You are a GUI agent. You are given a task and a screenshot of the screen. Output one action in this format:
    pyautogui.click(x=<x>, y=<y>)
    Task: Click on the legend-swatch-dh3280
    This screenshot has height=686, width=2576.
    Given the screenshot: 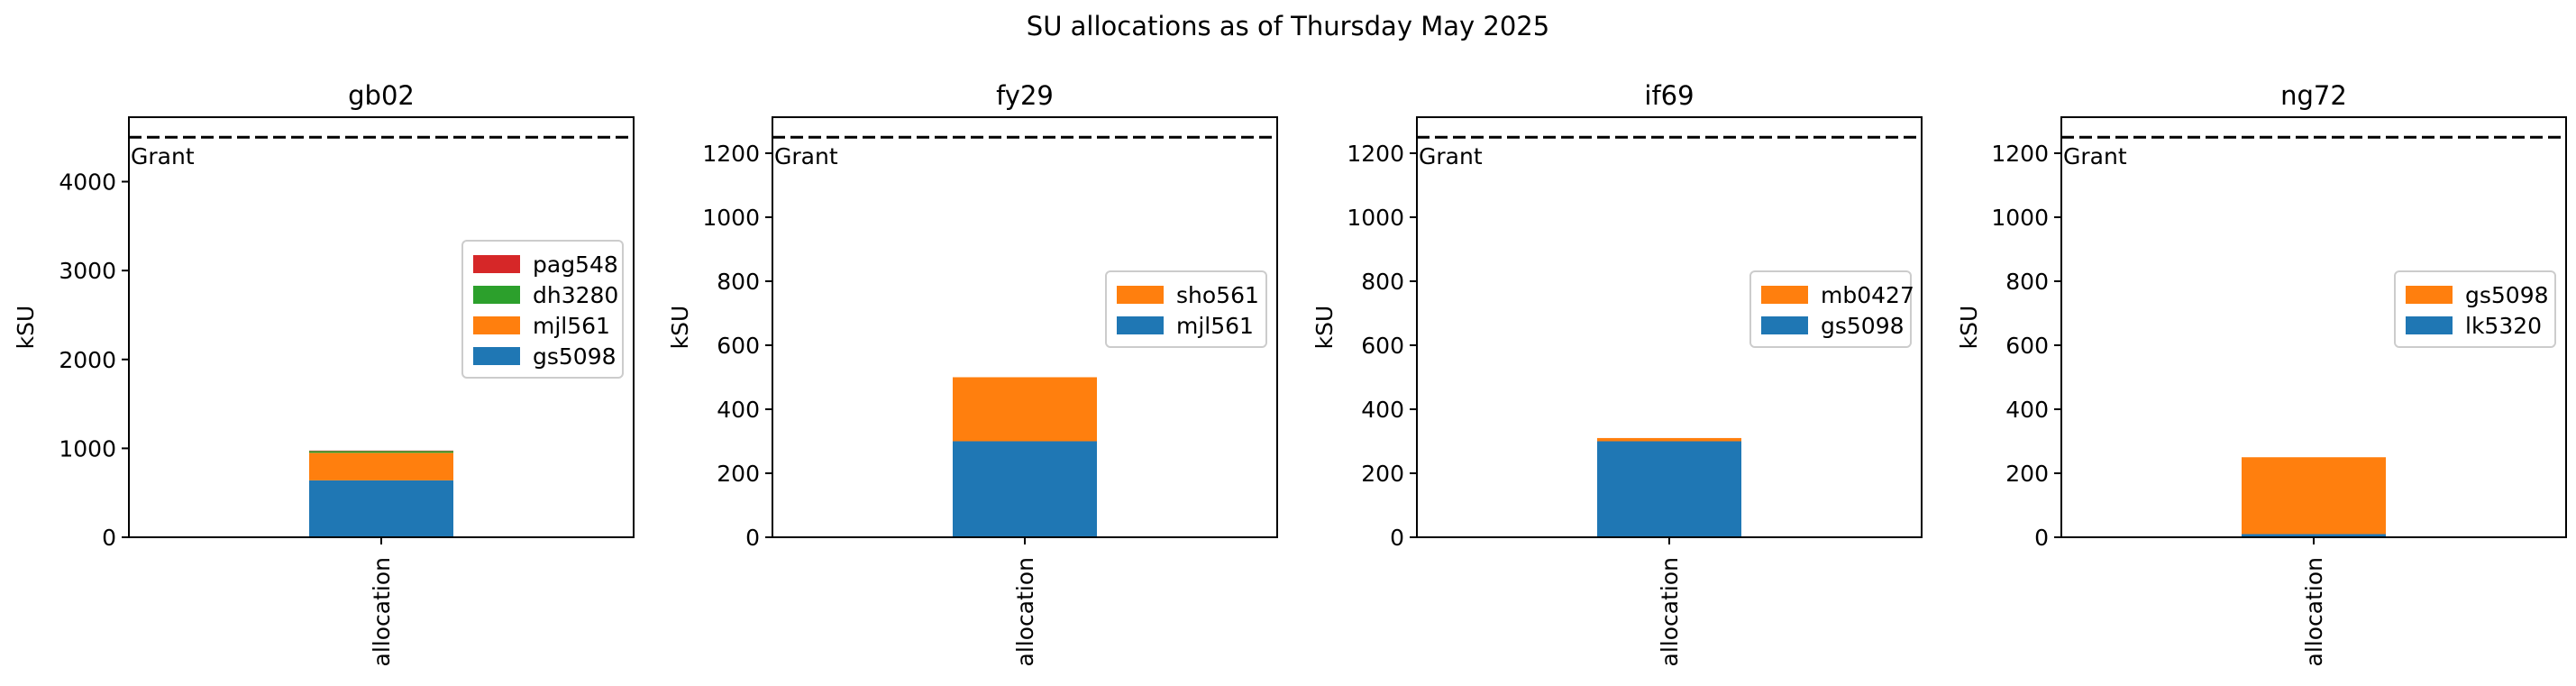 What is the action you would take?
    pyautogui.click(x=496, y=295)
    